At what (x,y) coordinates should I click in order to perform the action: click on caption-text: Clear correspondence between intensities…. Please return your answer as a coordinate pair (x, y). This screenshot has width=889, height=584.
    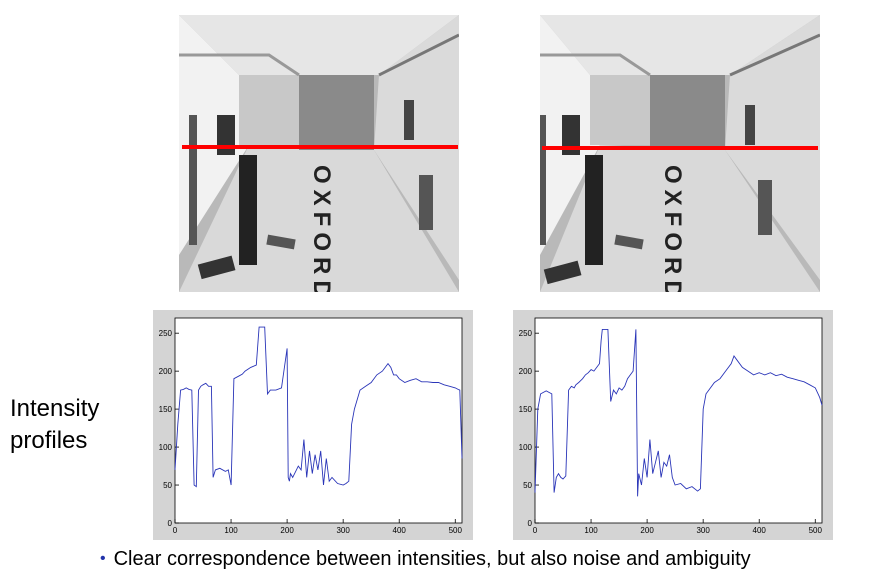
    Looking at the image, I should click on (432, 559).